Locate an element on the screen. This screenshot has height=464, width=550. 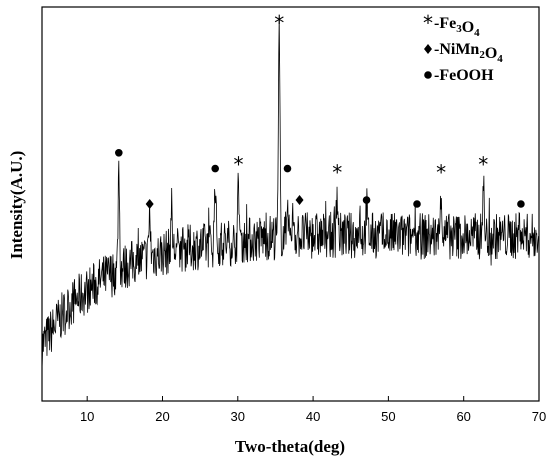
x-tick-label: 40 is located at coordinates (313, 416).